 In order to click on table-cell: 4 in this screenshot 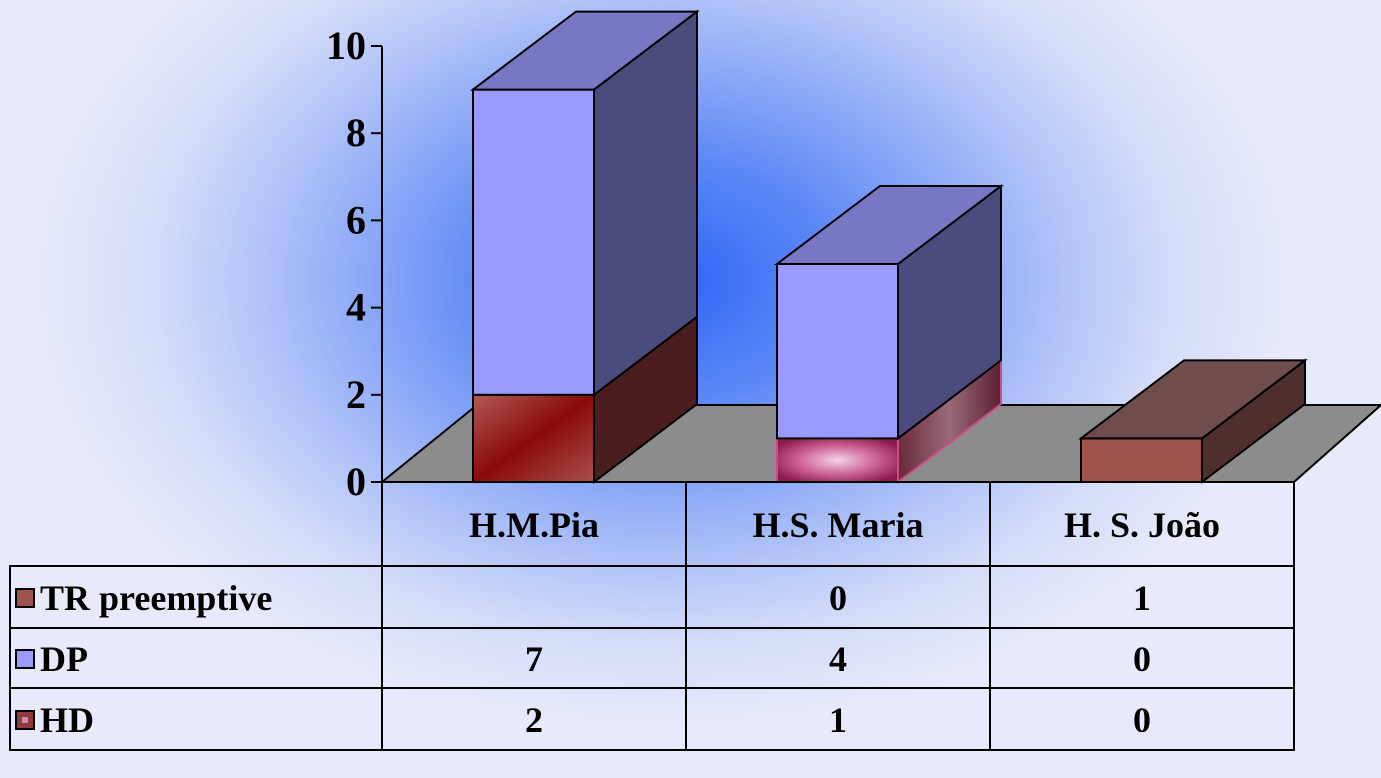, I will do `click(838, 659)`.